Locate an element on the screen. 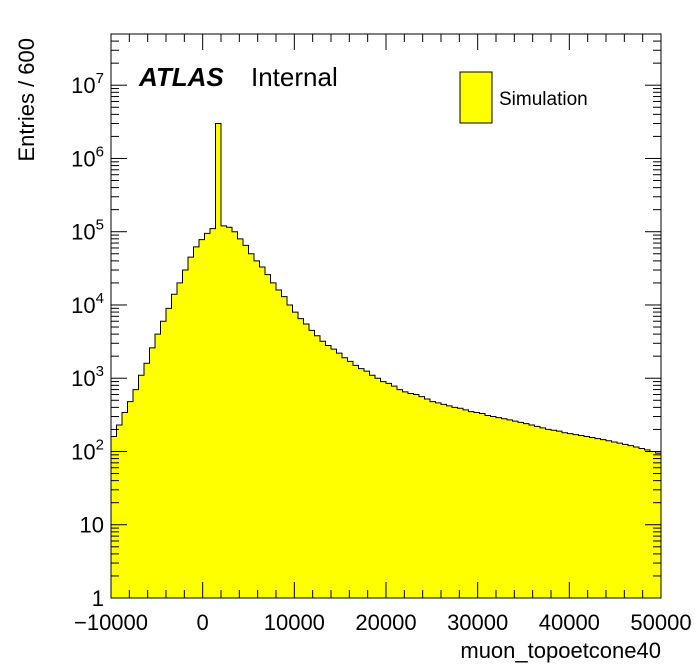 The height and width of the screenshot is (672, 696). atlas-label: ATLAS is located at coordinates (181, 77).